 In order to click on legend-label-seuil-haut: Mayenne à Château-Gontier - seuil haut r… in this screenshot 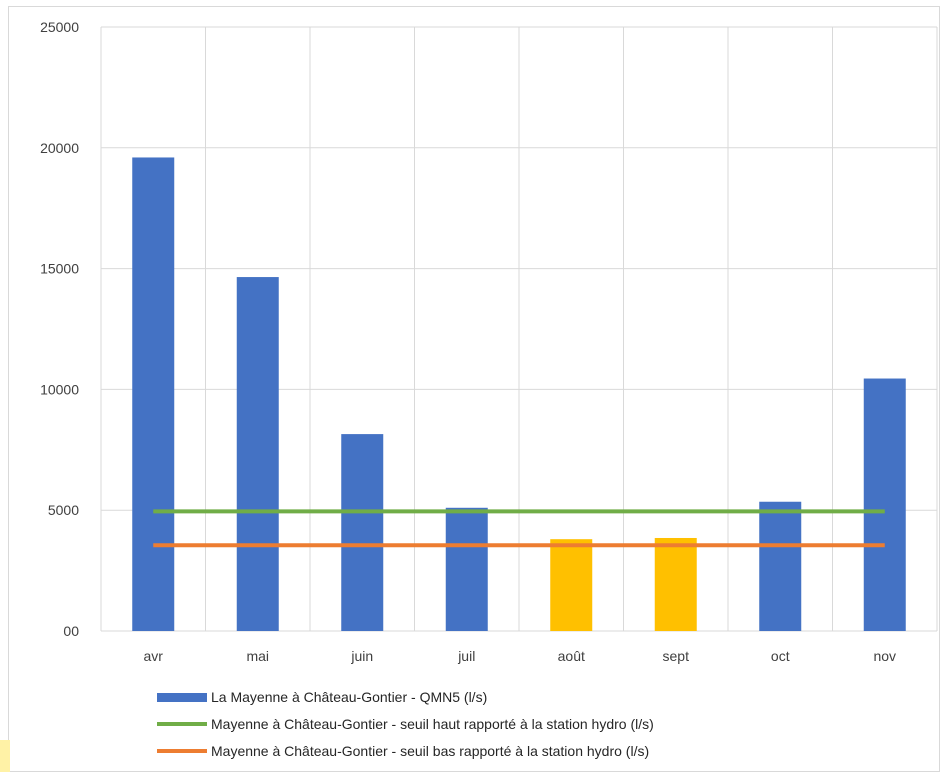, I will do `click(432, 724)`.